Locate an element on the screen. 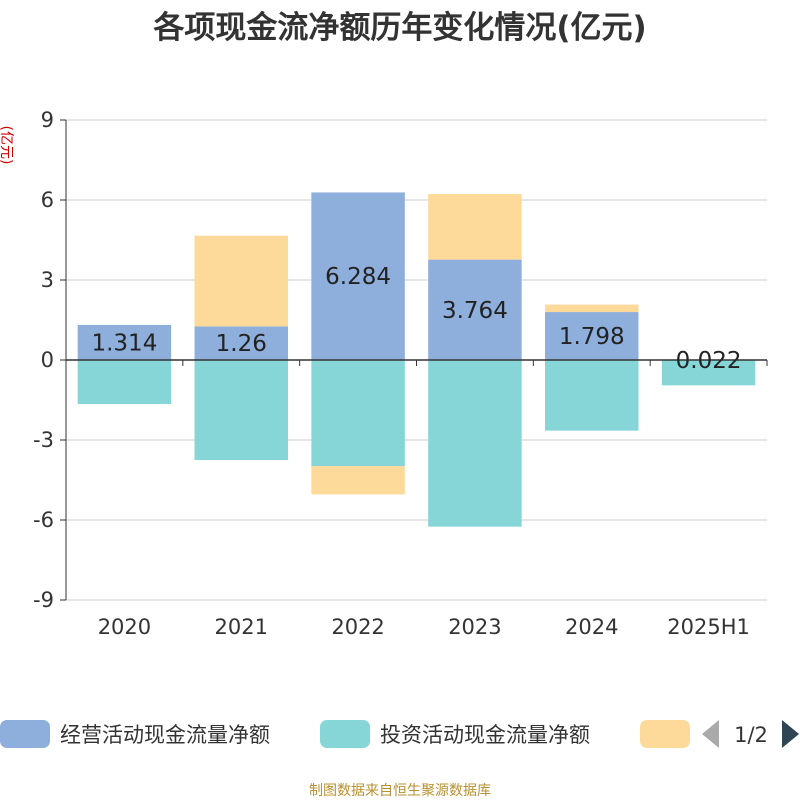  legend-label-2: 投资活动现金流量净额 is located at coordinates (485, 735).